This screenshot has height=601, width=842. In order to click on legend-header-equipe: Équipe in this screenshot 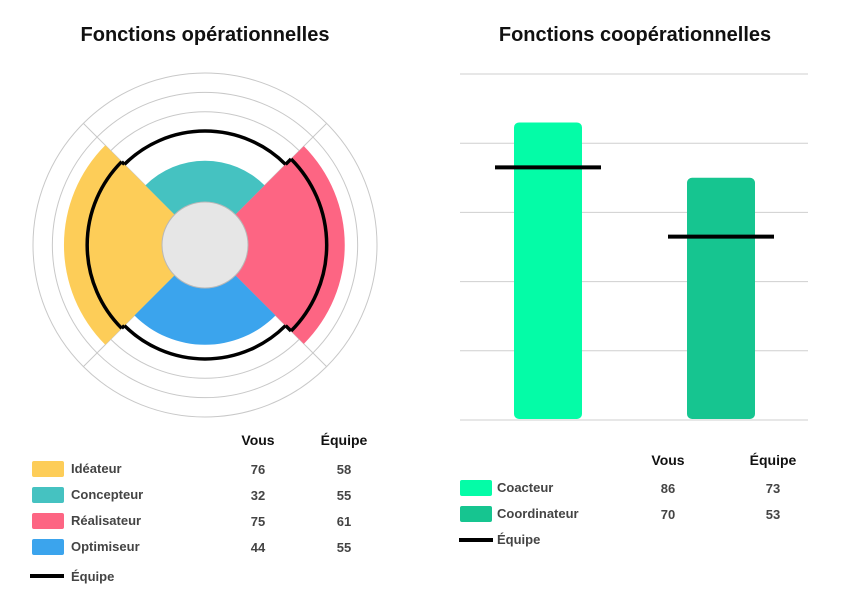, I will do `click(344, 440)`.